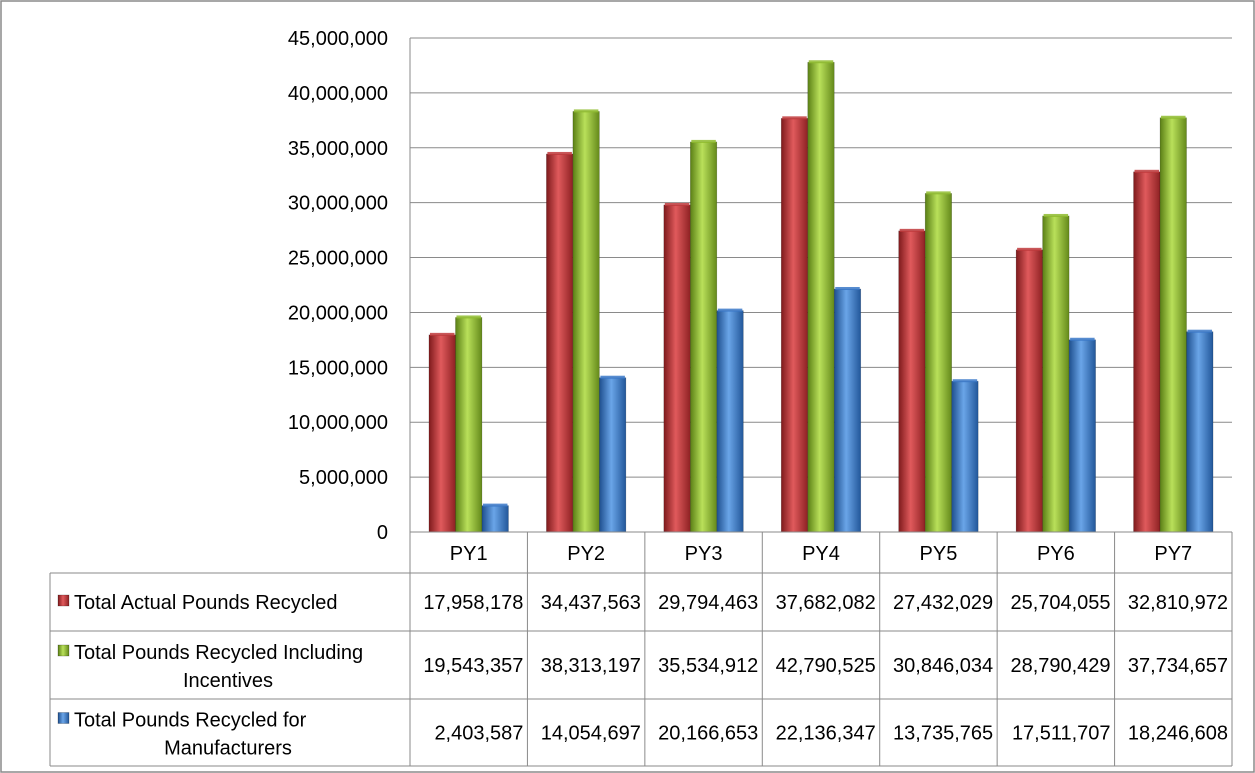 The width and height of the screenshot is (1255, 773). Describe the element at coordinates (613, 455) in the screenshot. I see `bar-py2-series3` at that location.